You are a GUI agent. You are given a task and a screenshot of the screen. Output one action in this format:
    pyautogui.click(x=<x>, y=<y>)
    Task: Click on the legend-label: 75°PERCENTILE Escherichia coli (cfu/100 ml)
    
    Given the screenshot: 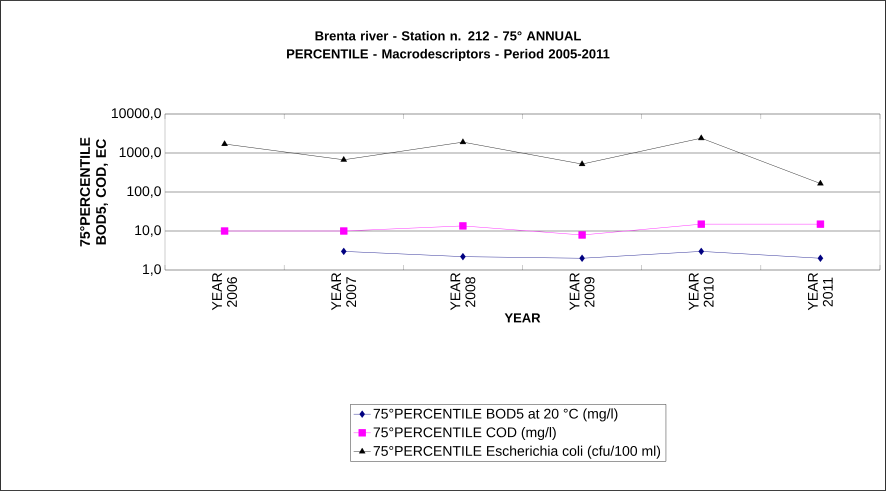 What is the action you would take?
    pyautogui.click(x=517, y=452)
    